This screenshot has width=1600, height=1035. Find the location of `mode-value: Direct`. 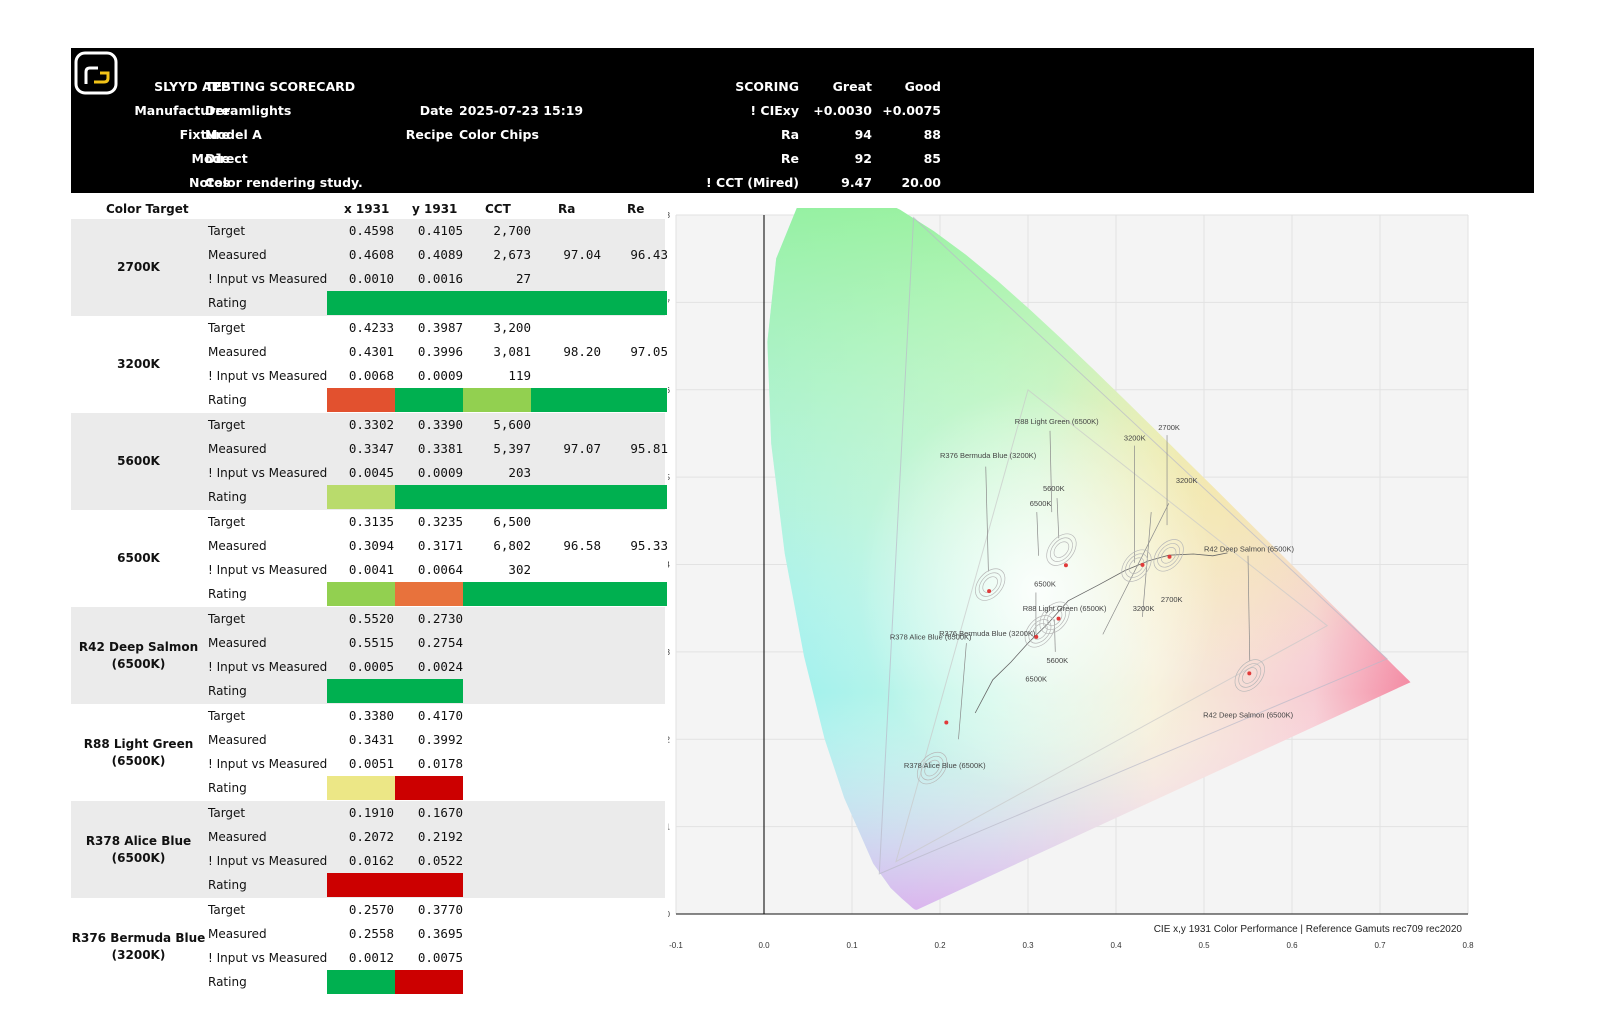

mode-value: Direct is located at coordinates (226, 158).